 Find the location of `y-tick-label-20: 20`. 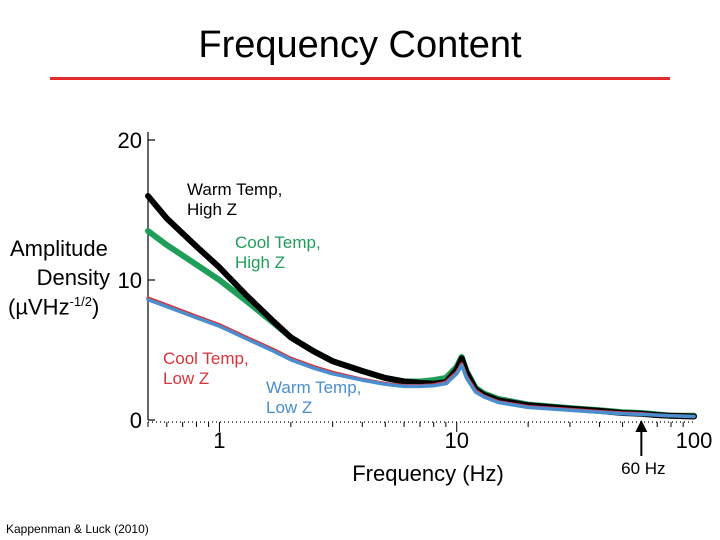

y-tick-label-20: 20 is located at coordinates (130, 140).